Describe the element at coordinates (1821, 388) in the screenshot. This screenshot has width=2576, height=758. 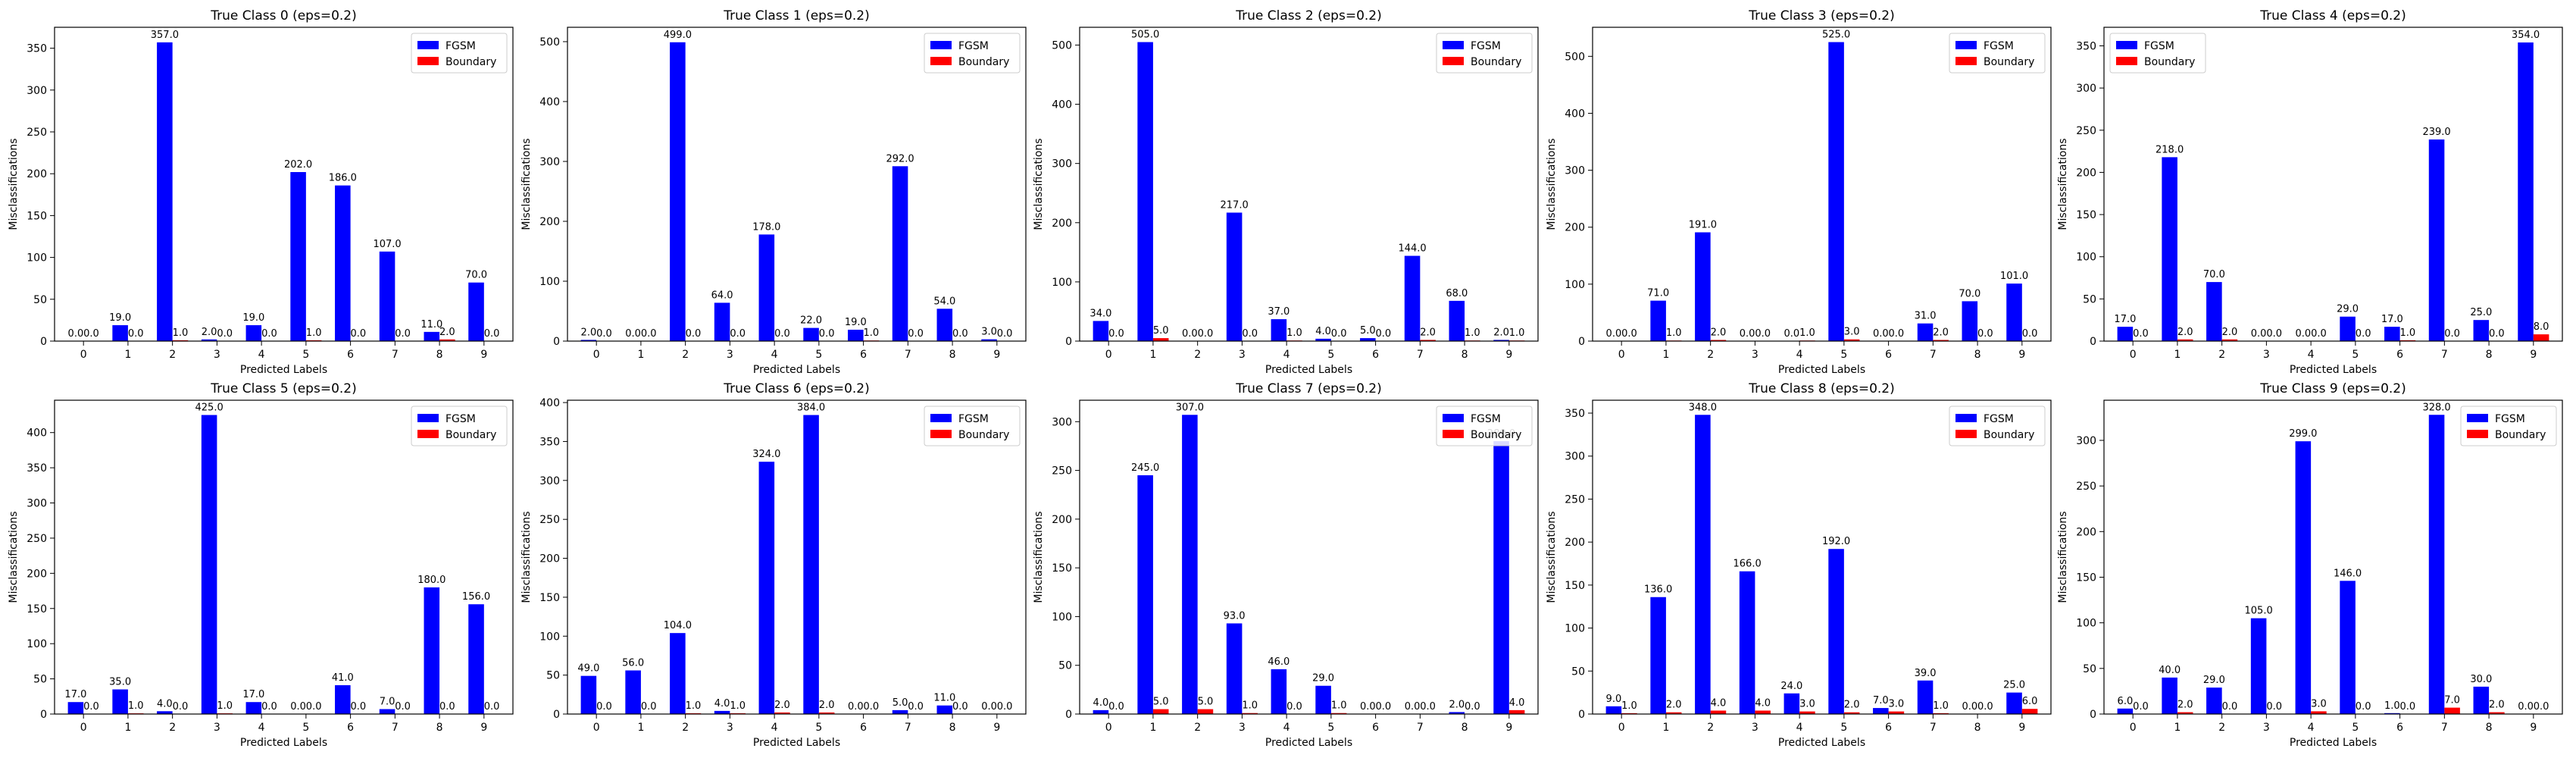
I see `chart-title: True Class 8 (eps=0.2)` at that location.